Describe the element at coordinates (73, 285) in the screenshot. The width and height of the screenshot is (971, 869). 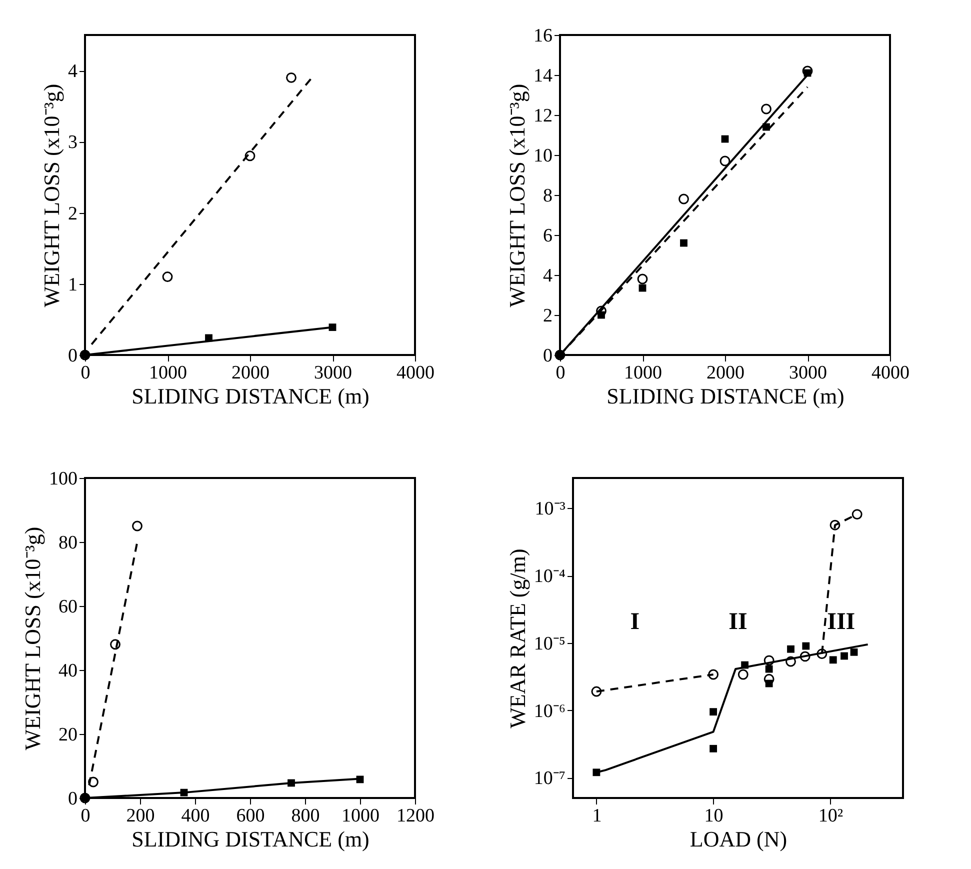
I see `y-tick-label: 1` at that location.